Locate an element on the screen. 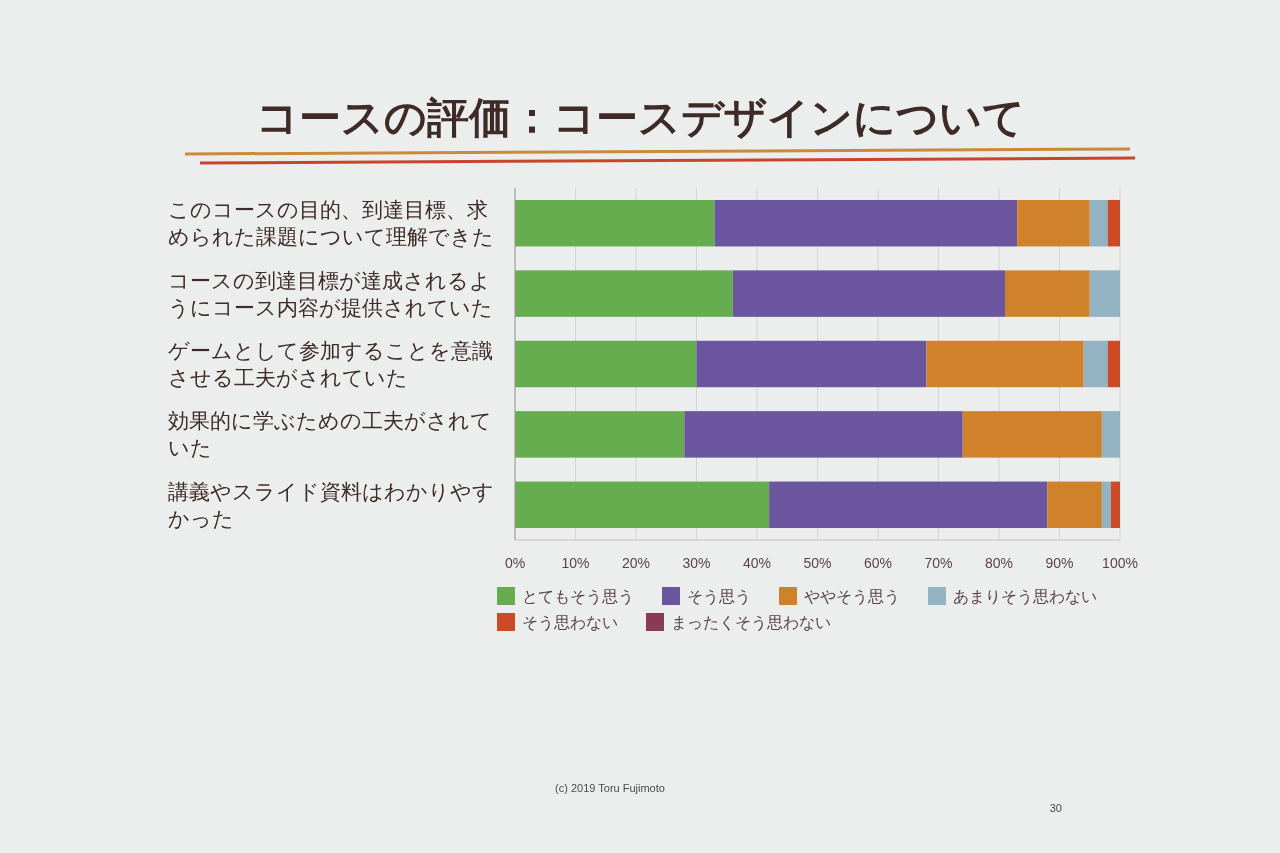  x-tick-label: 80% is located at coordinates (999, 563).